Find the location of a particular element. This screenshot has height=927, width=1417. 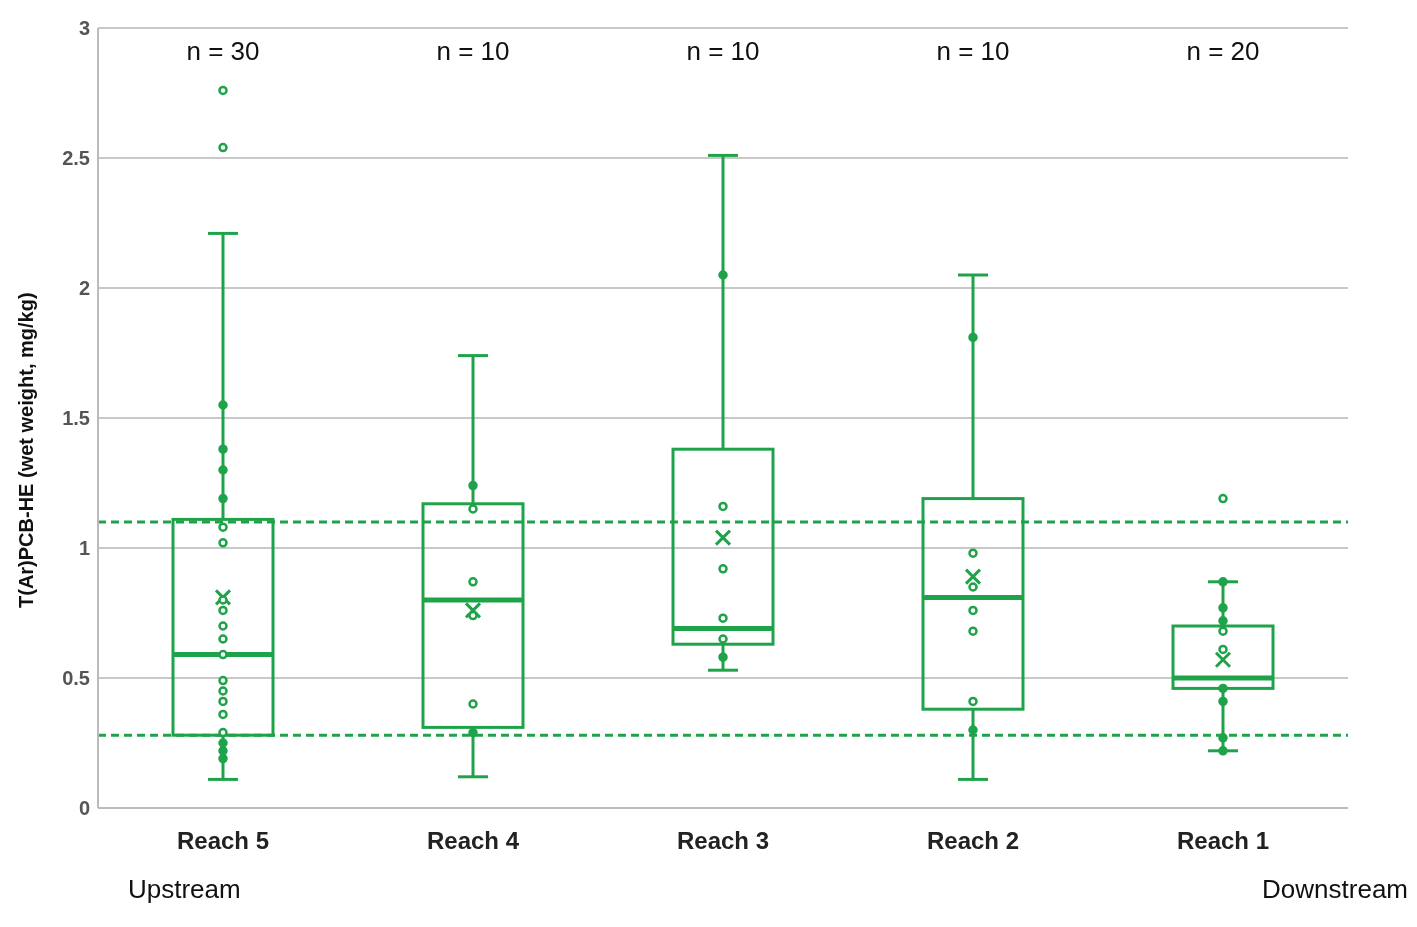

annotation: n = 30 is located at coordinates (223, 51).